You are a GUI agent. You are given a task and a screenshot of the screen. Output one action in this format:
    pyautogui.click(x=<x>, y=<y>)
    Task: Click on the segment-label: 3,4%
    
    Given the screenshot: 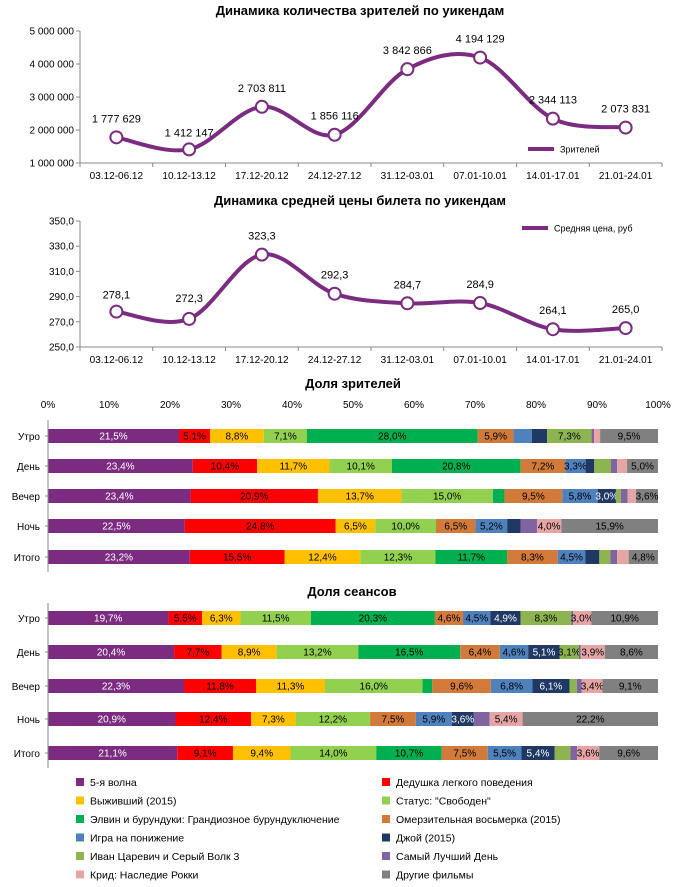 What is the action you would take?
    pyautogui.click(x=592, y=687)
    